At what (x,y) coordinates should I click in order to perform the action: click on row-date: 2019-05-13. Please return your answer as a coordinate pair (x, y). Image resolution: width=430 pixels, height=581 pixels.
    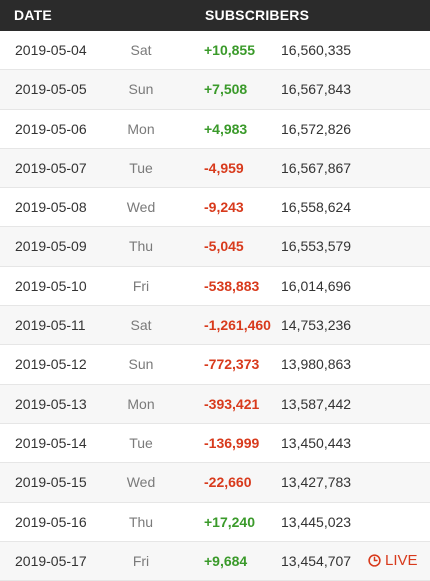
    Looking at the image, I should click on (51, 403).